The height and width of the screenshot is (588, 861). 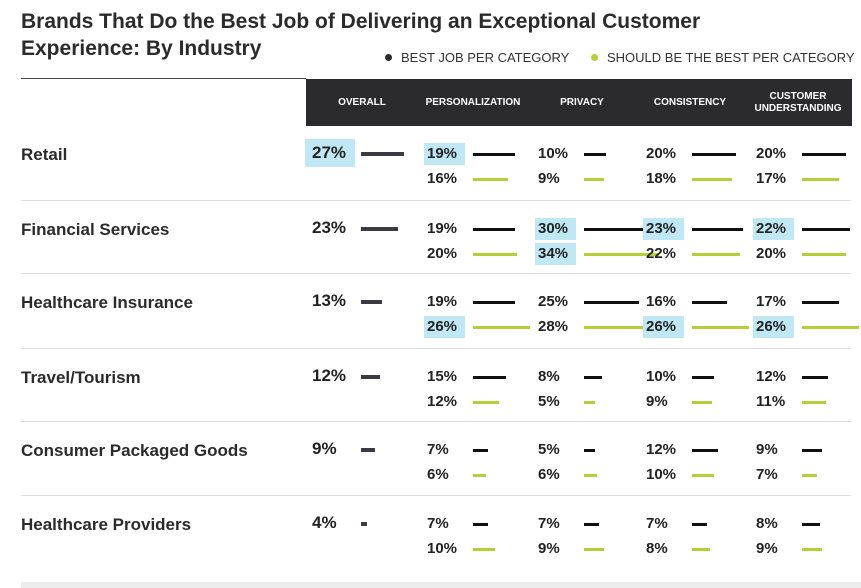 I want to click on customer-understanding-best-value: 17%, so click(x=771, y=301).